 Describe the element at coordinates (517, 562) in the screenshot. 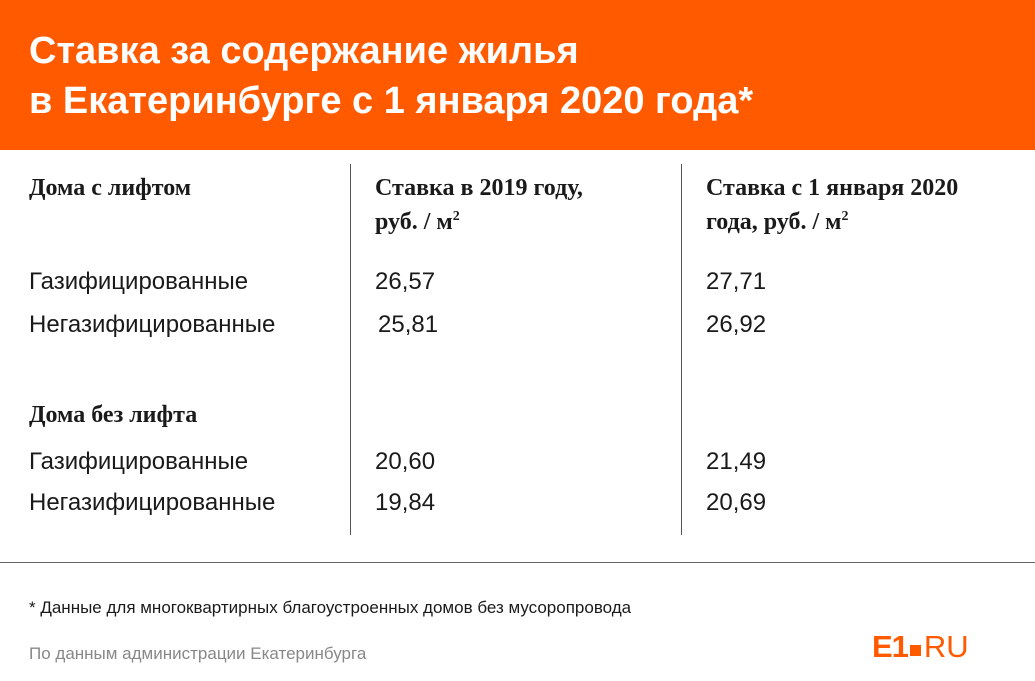

I see `footer-divider` at that location.